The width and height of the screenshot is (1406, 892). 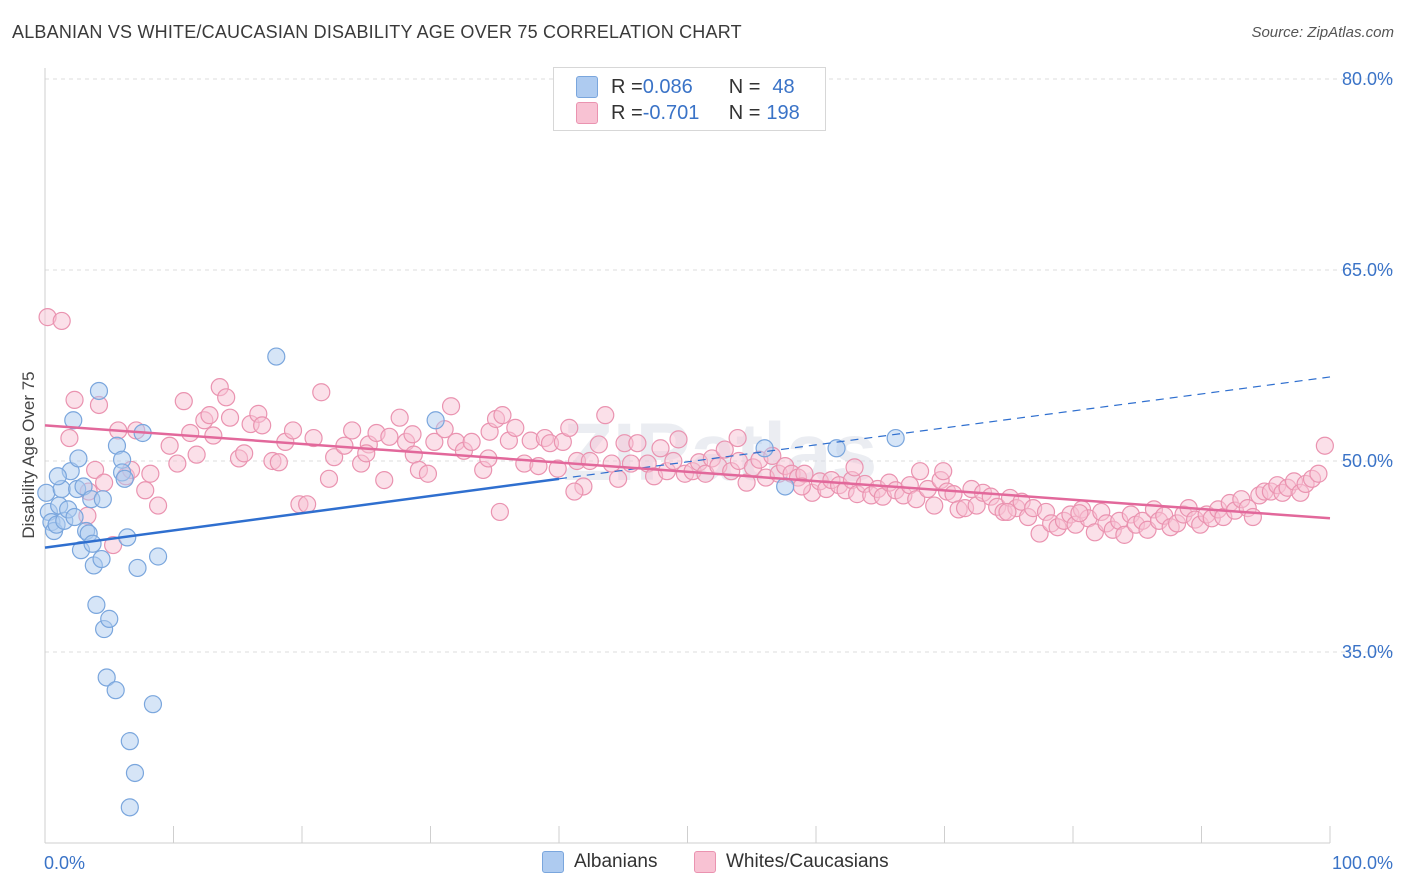 What do you see at coordinates (667, 86) in the screenshot?
I see `legend-r-value: 0.086` at bounding box center [667, 86].